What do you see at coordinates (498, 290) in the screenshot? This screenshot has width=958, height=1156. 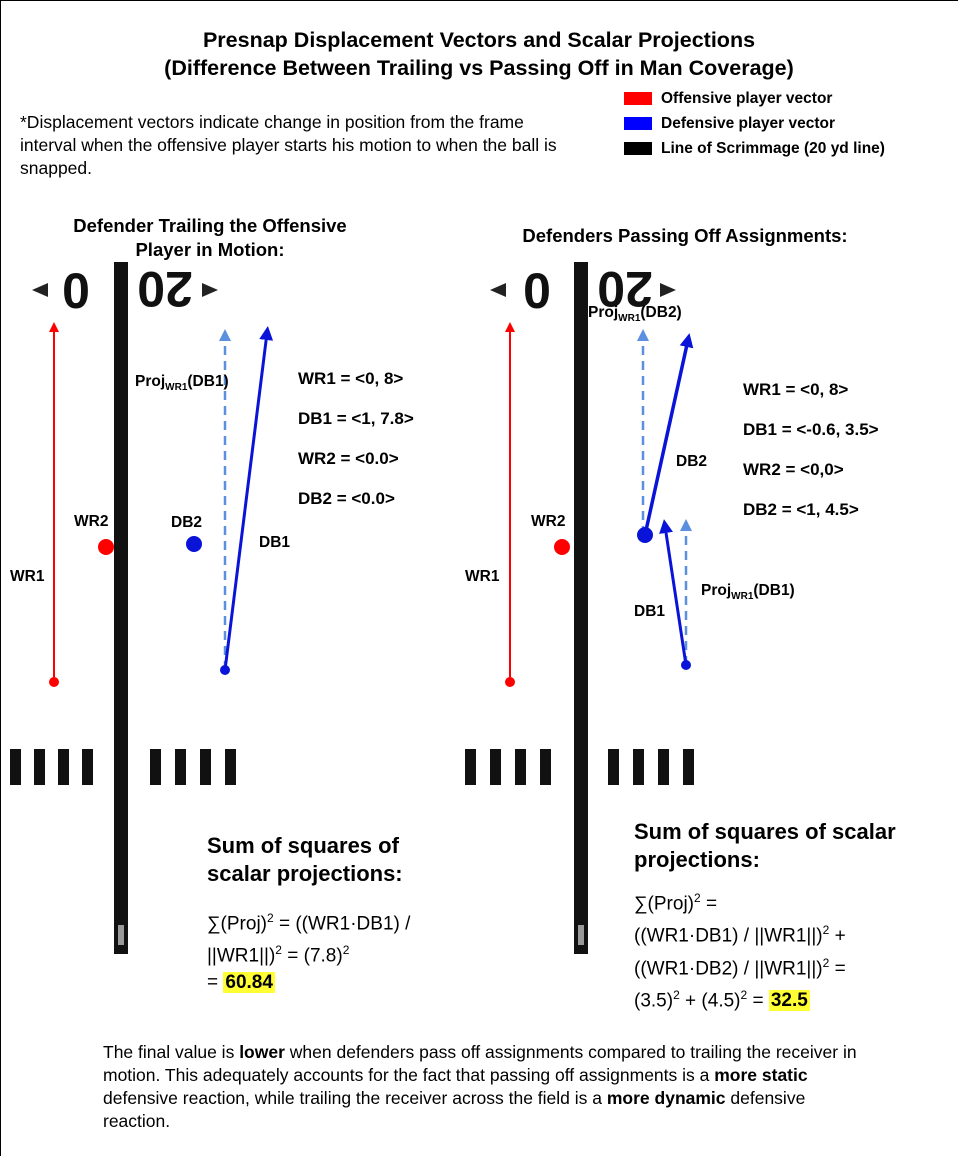 I see `right-direction-arrow-icon` at bounding box center [498, 290].